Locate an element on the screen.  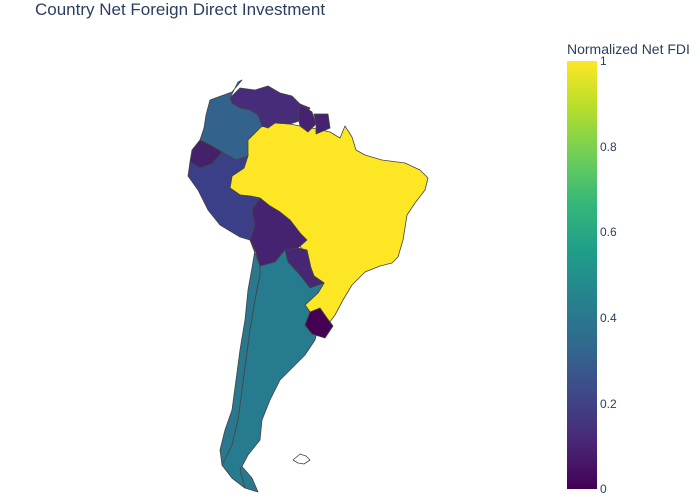
country-argentina is located at coordinates (273, 369).